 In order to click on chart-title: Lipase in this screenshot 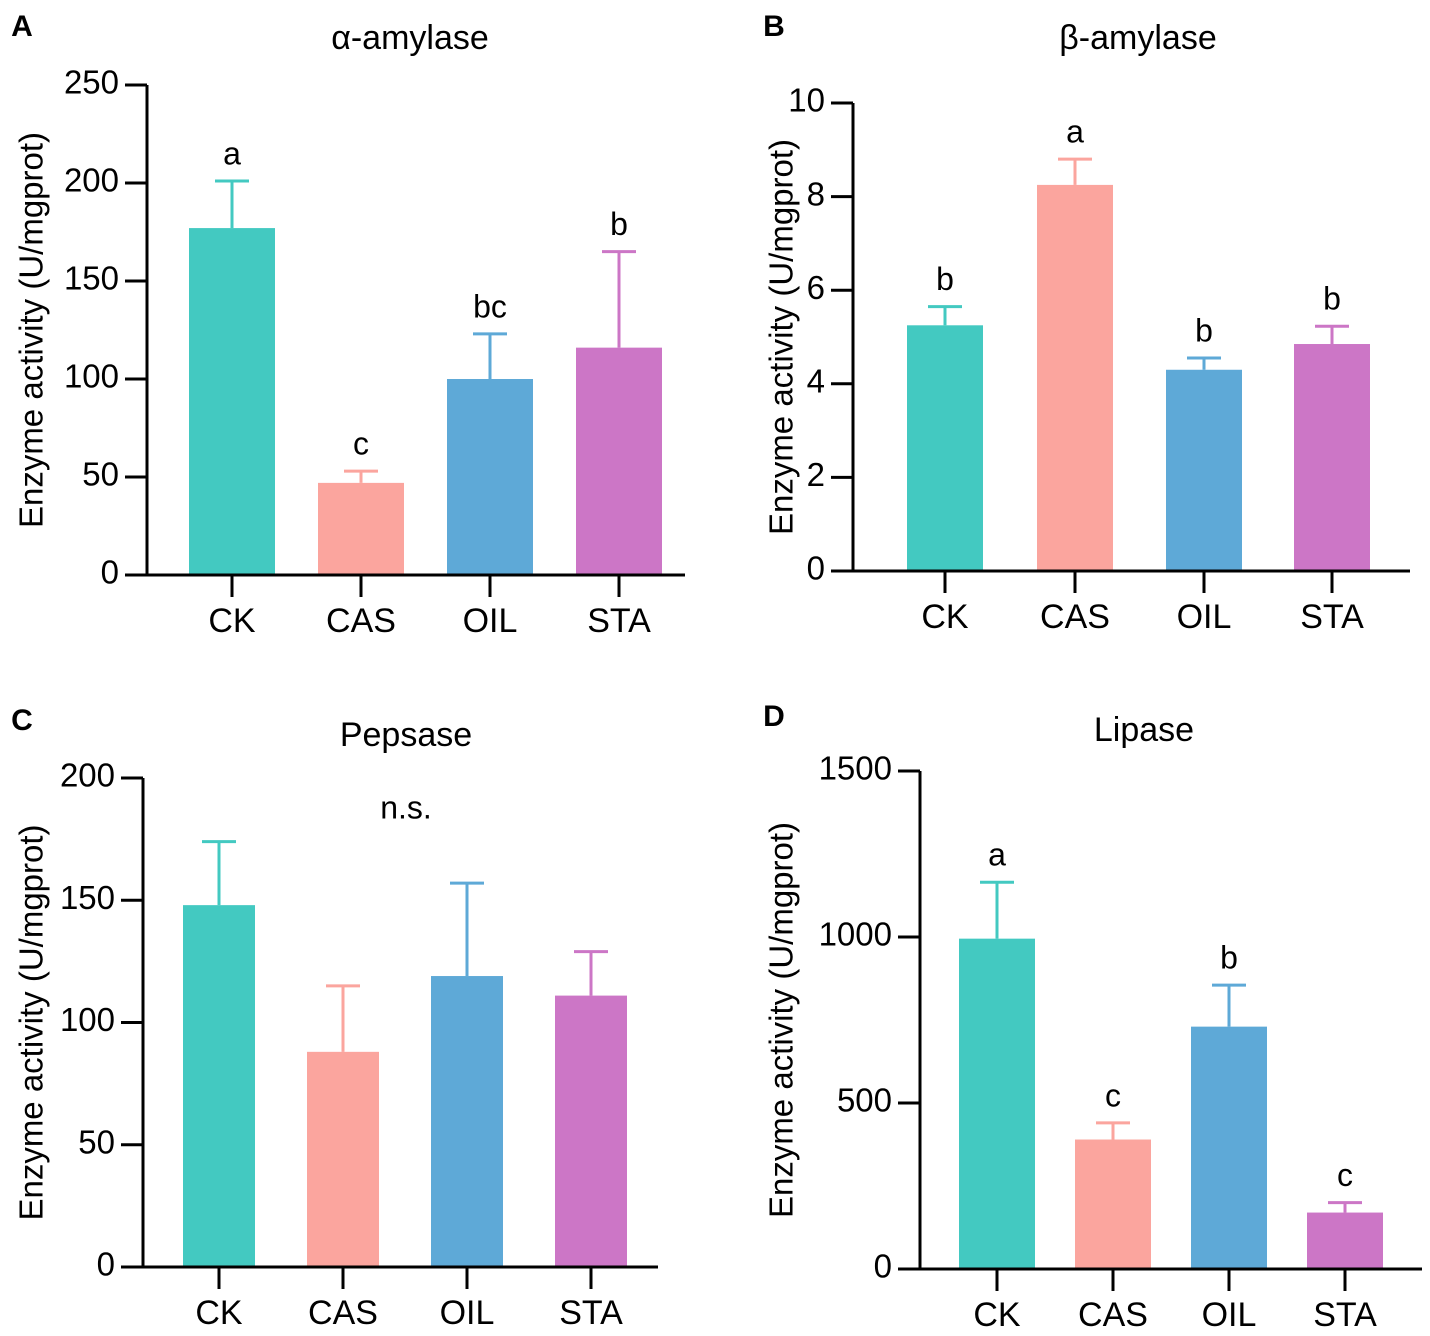, I will do `click(1144, 730)`.